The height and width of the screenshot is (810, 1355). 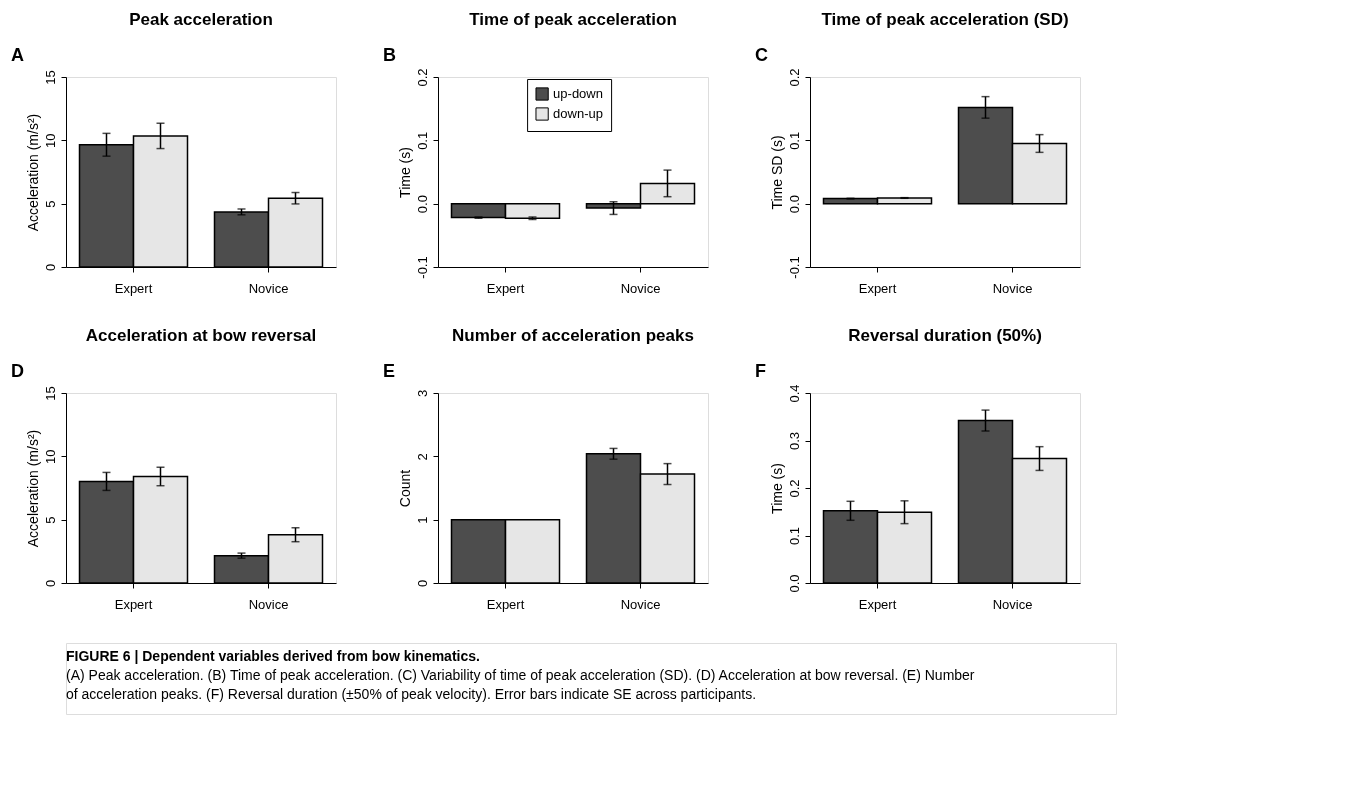 What do you see at coordinates (578, 93) in the screenshot?
I see `legend-label: up-down` at bounding box center [578, 93].